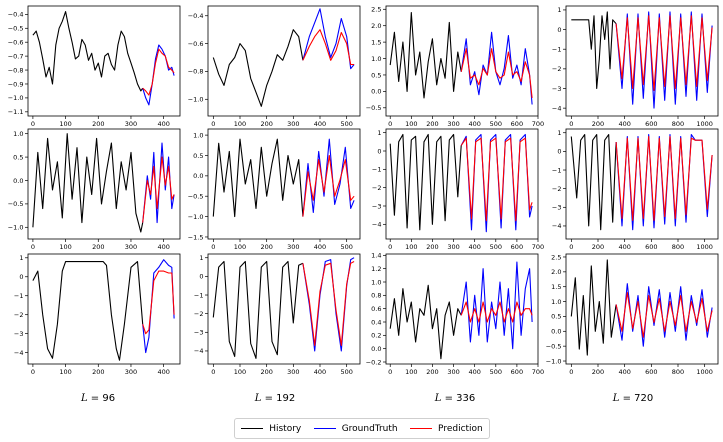 The height and width of the screenshot is (442, 723). Describe the element at coordinates (376, 309) in the screenshot. I see `y-tick-label: 0.6` at that location.